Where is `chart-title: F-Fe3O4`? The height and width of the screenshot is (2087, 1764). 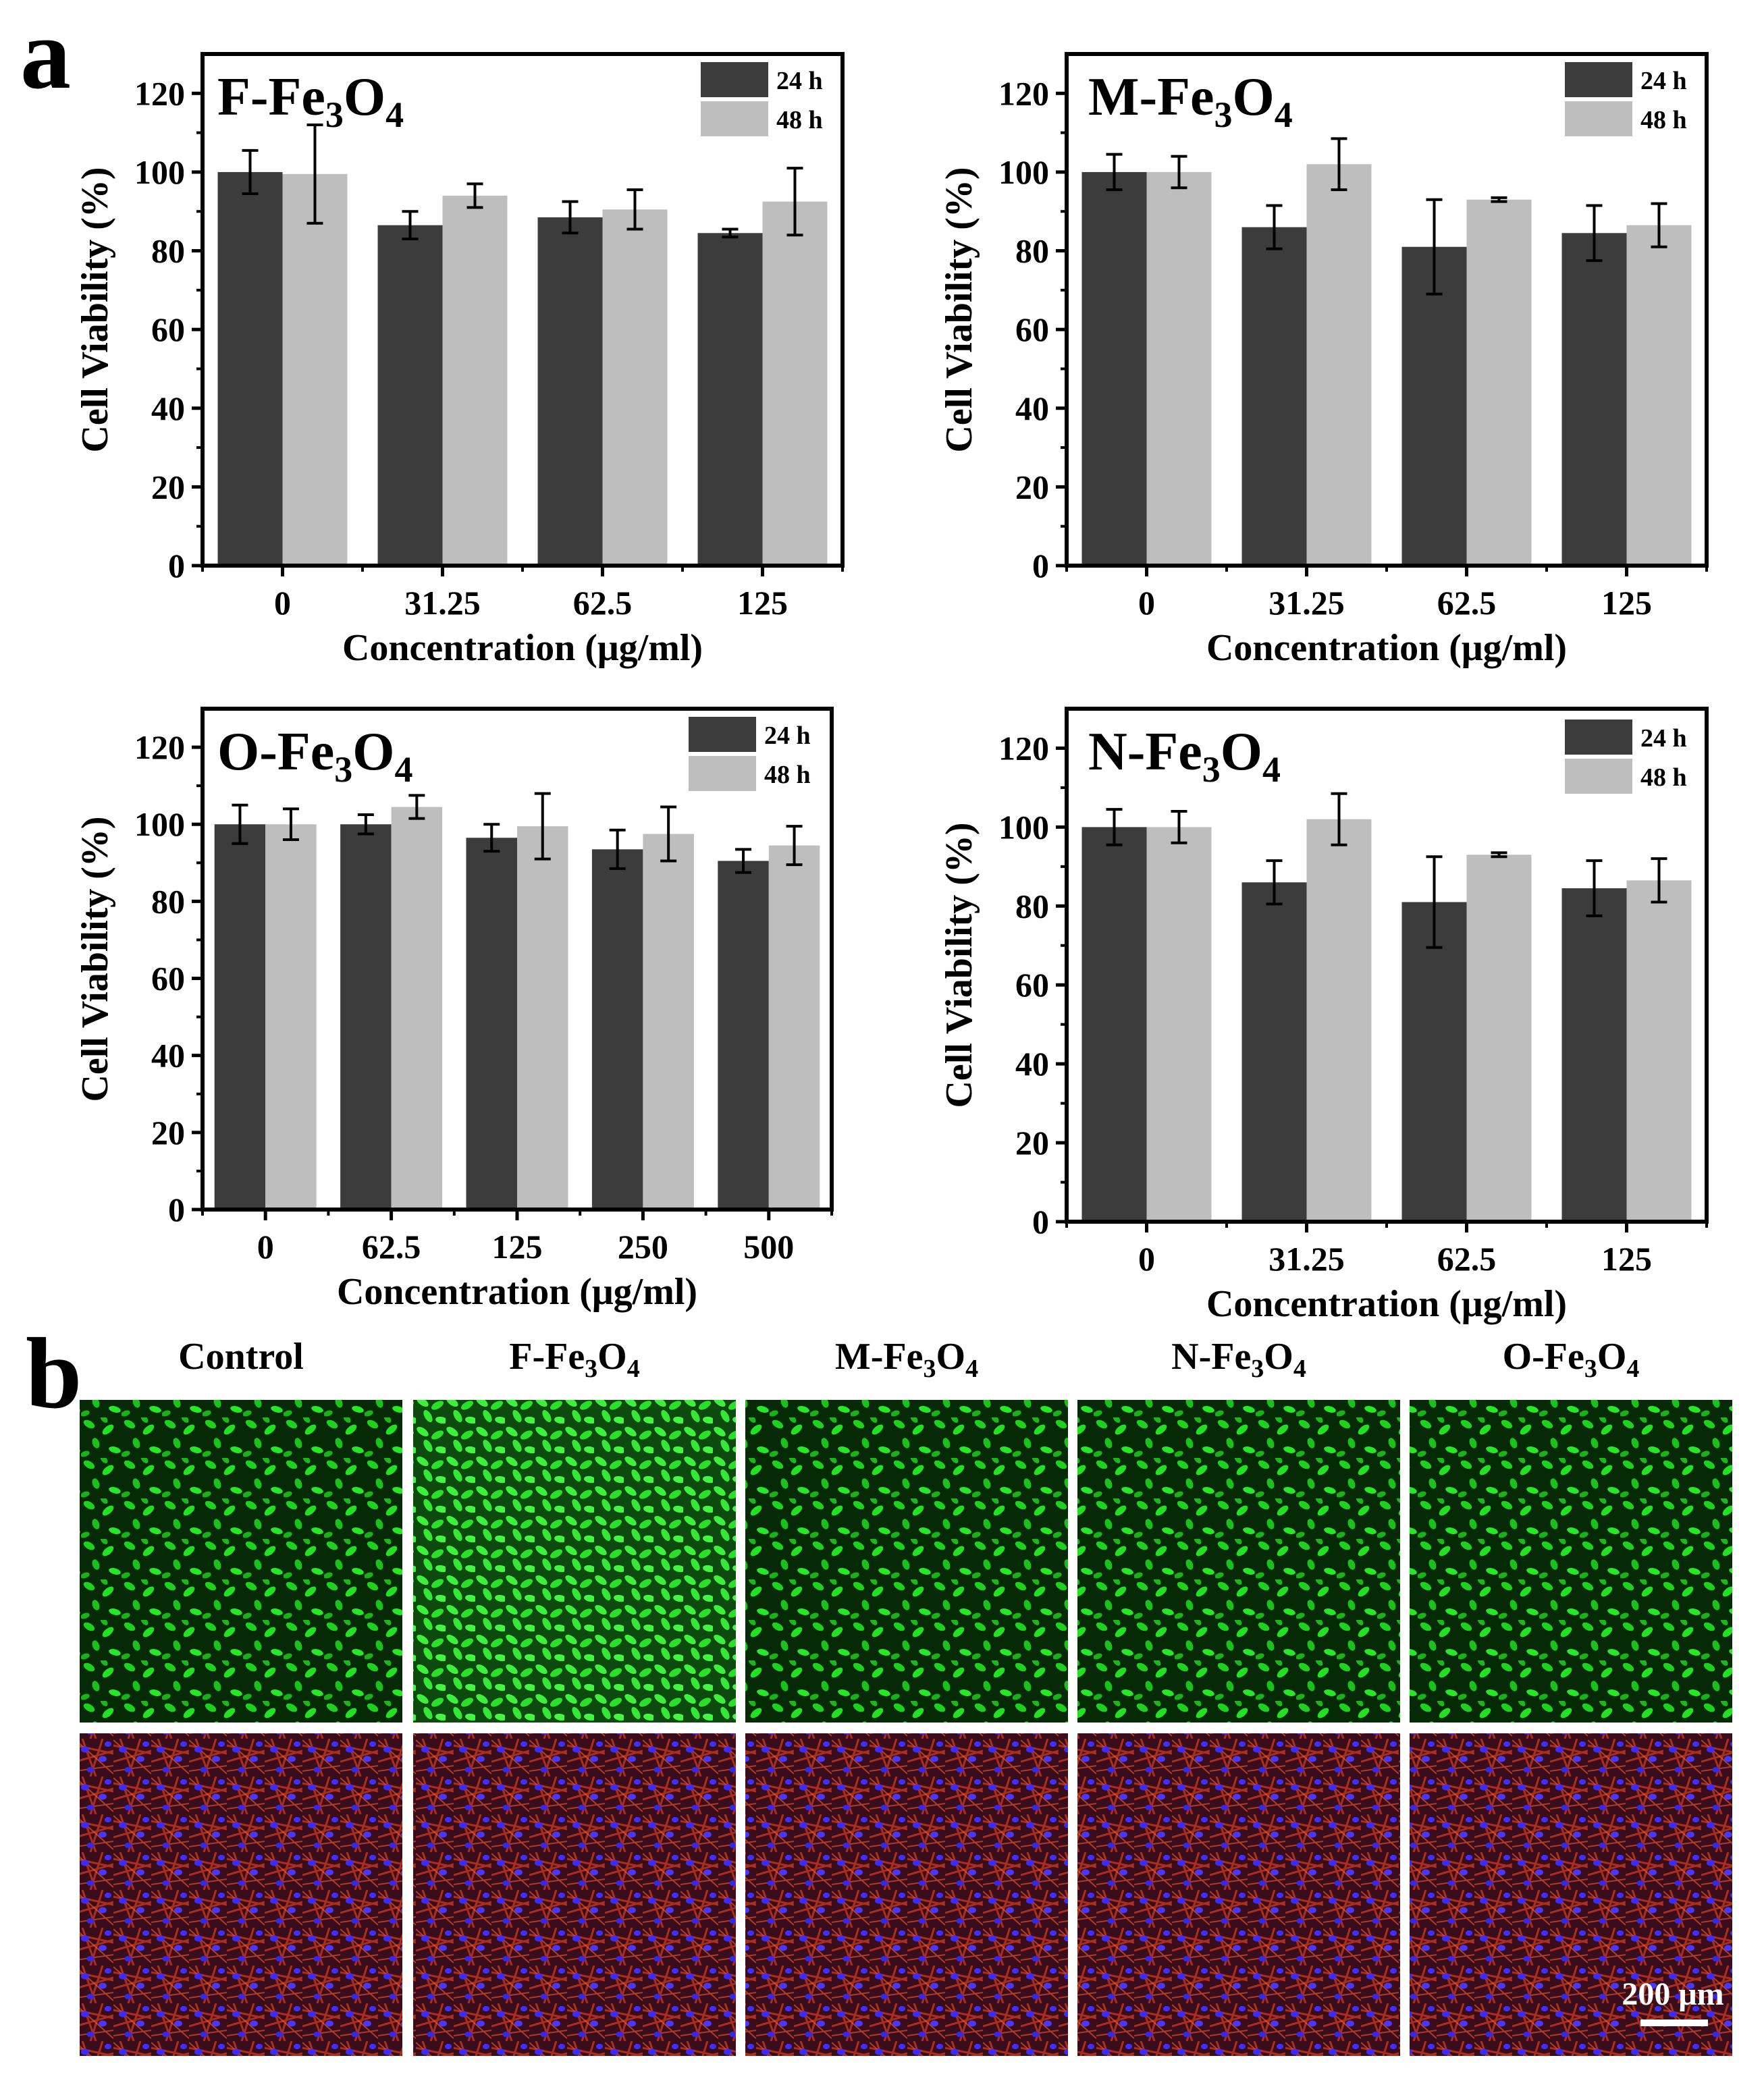
chart-title: F-Fe3O4 is located at coordinates (310, 101).